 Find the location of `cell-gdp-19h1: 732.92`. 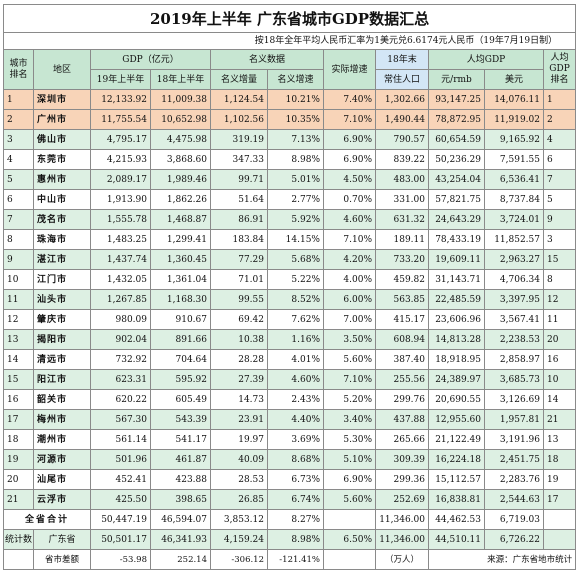

cell-gdp-19h1: 732.92 is located at coordinates (120, 359).